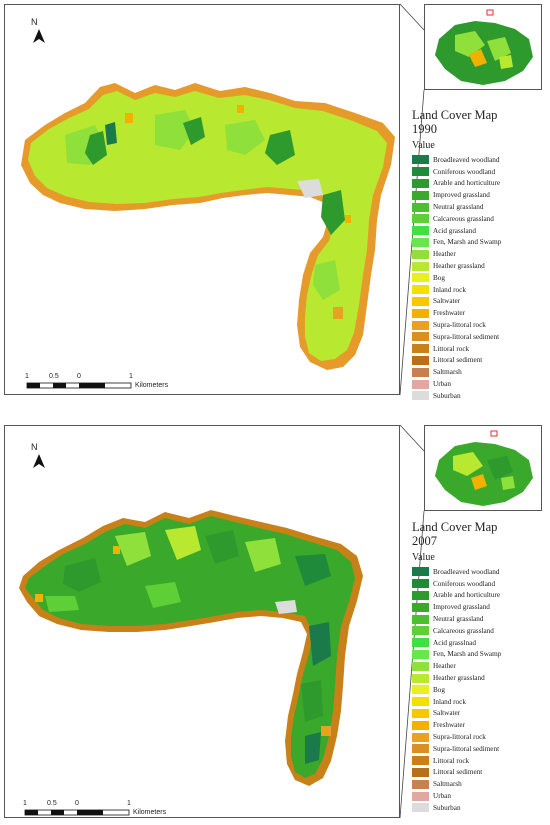 Image resolution: width=550 pixels, height=825 pixels. Describe the element at coordinates (424, 129) in the screenshot. I see `legend-year: 1990` at that location.